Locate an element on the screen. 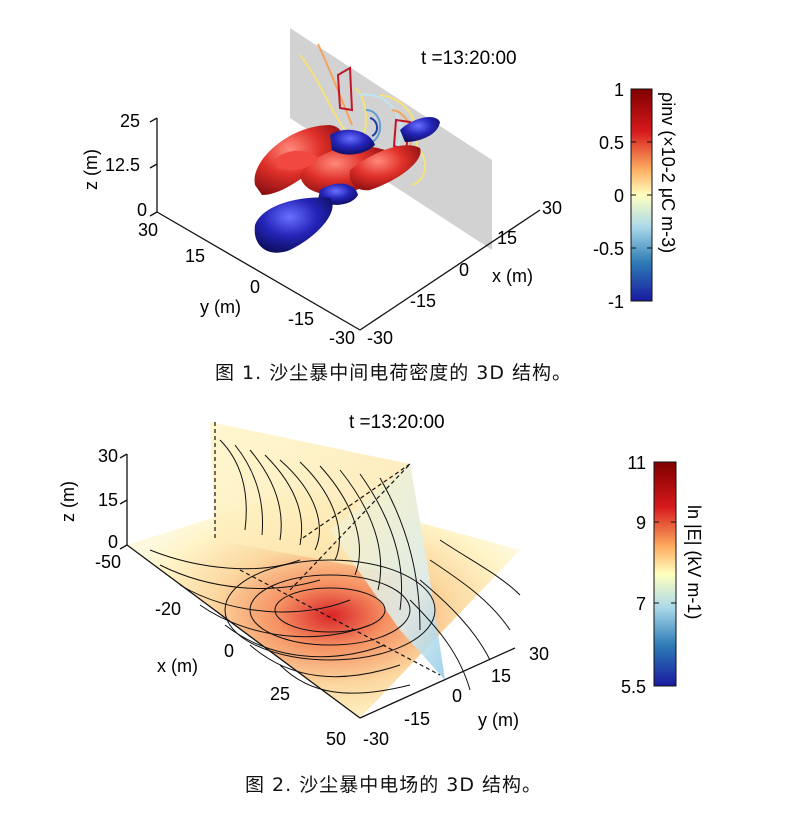 The image size is (787, 819). x2-tick-neg50: -50 is located at coordinates (108, 562).